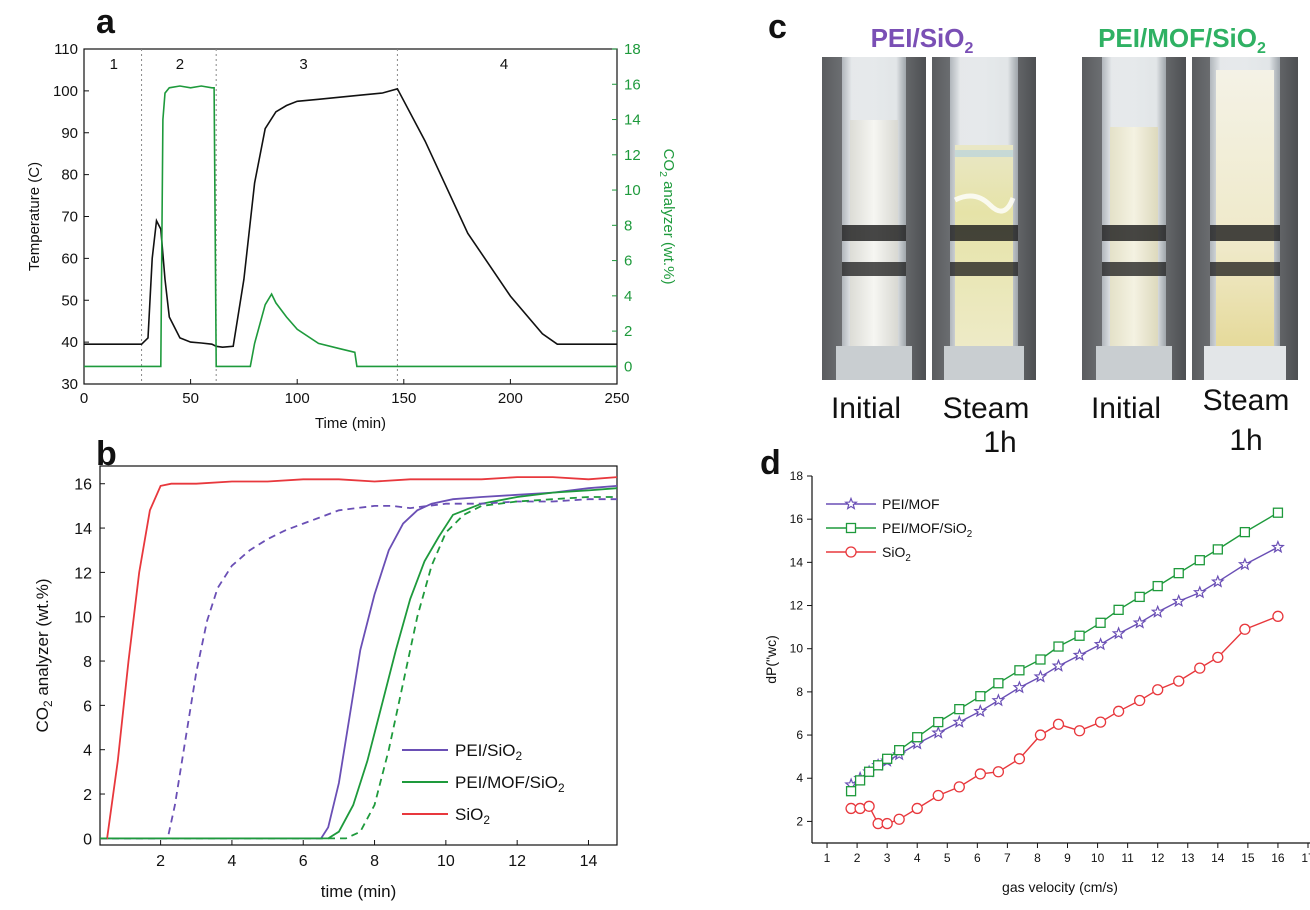 The width and height of the screenshot is (1310, 910). I want to click on photo-caption-2: Steam, so click(986, 408).